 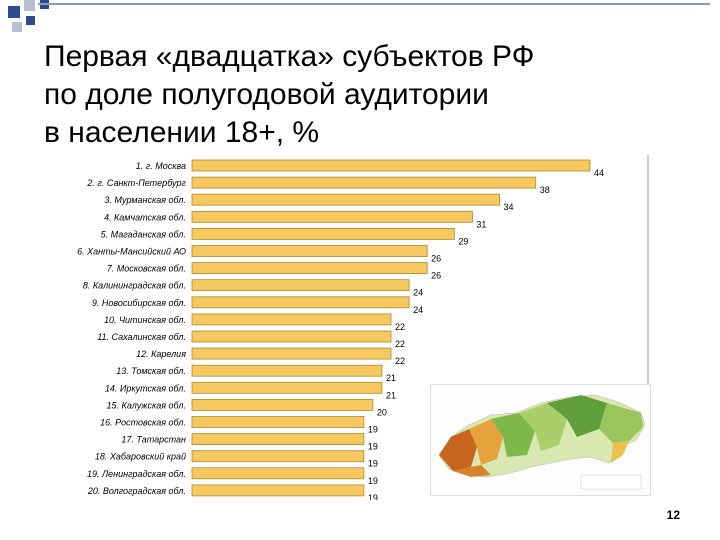 I want to click on map-region-siberia, so click(x=513, y=435).